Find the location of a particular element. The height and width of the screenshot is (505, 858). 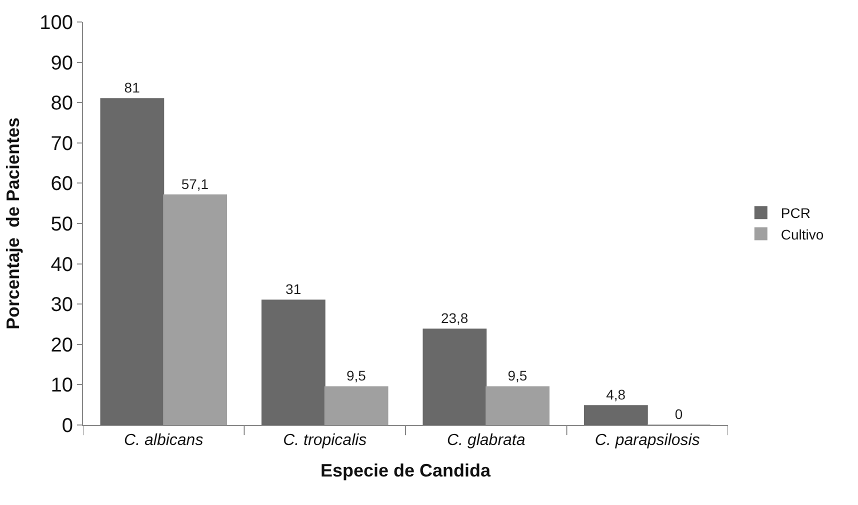

y-tick-label: 0 is located at coordinates (67, 426).